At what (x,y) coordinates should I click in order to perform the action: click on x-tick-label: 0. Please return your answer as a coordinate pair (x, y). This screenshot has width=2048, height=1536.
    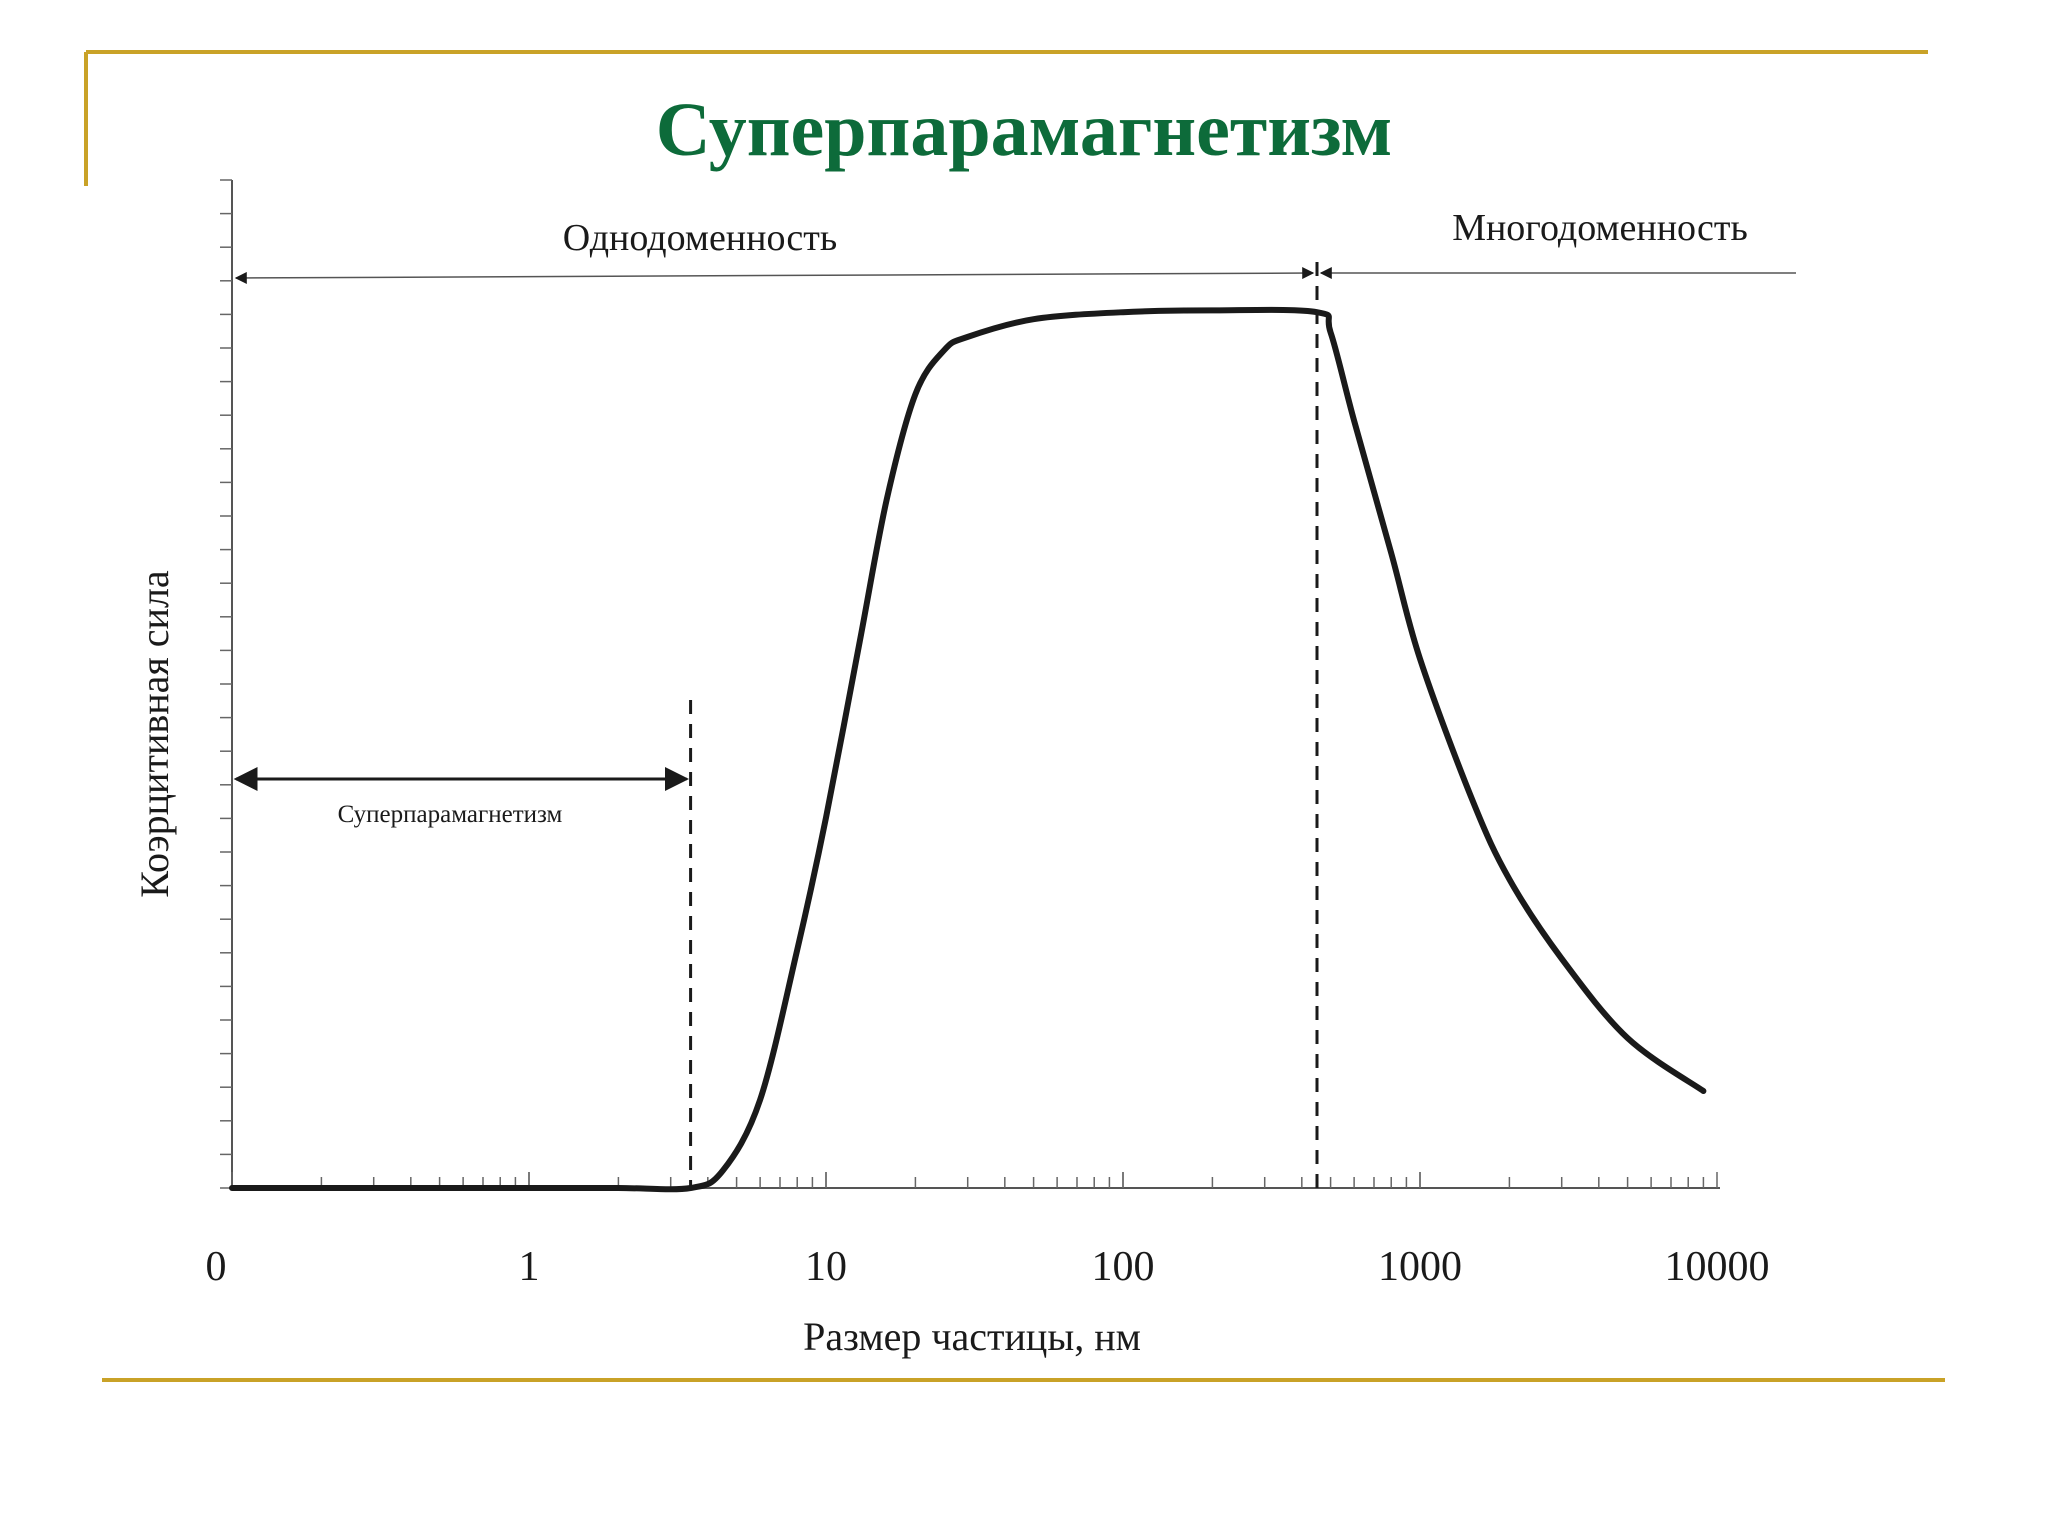
    Looking at the image, I should click on (216, 1267).